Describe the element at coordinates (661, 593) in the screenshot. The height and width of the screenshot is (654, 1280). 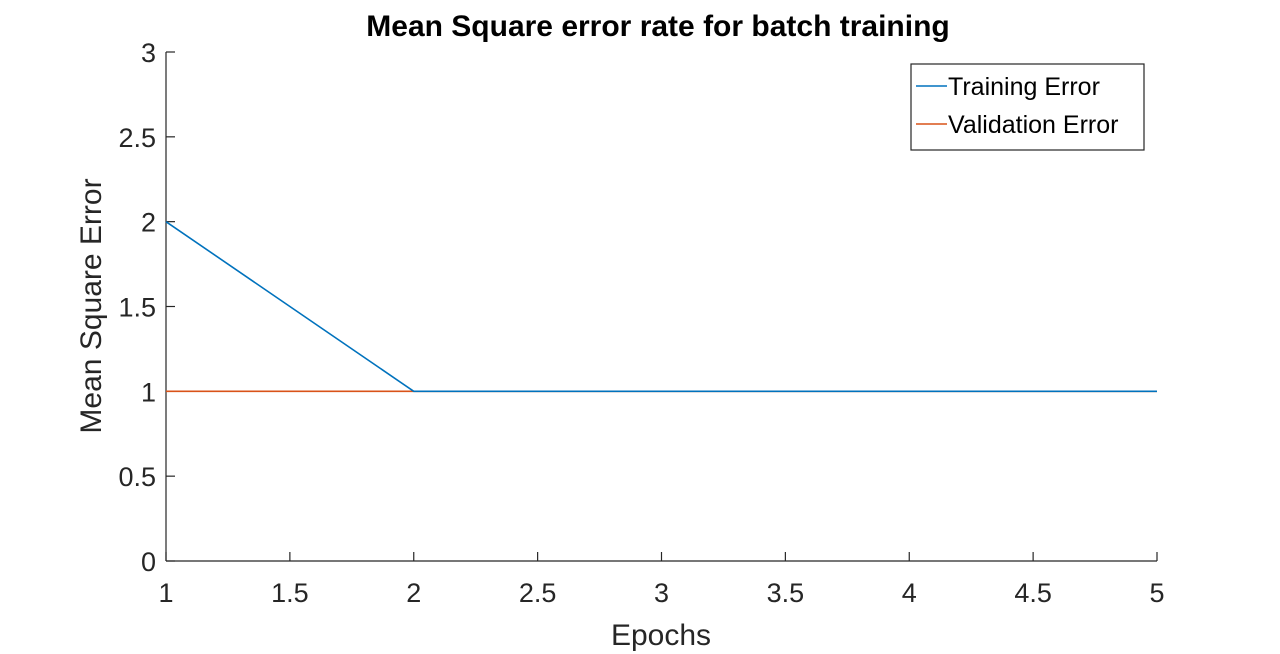
I see `x-tick-label: 3` at that location.